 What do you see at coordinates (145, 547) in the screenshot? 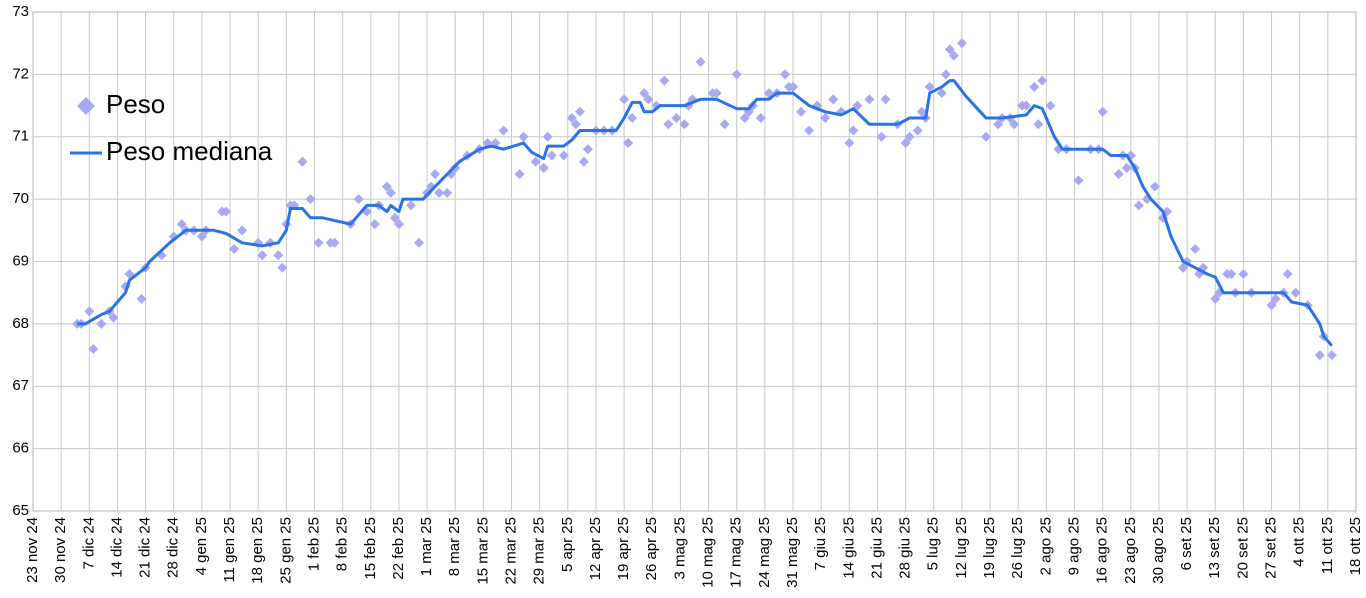
I see `x-tick-label: 21 dic 24` at bounding box center [145, 547].